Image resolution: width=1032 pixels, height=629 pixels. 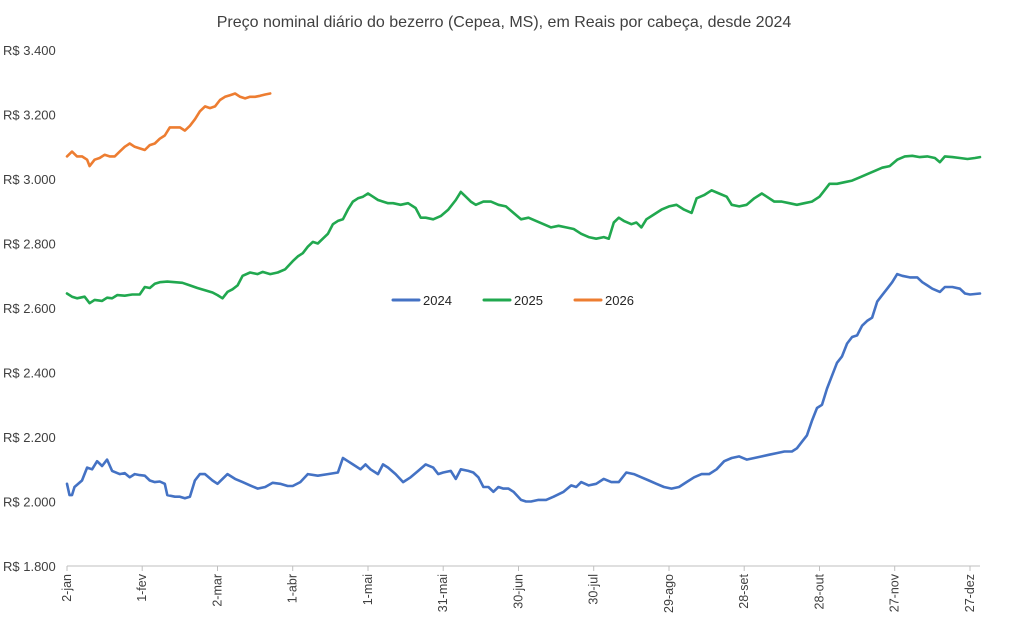 What do you see at coordinates (29, 437) in the screenshot?
I see `y-tick-label: R$ 2.200` at bounding box center [29, 437].